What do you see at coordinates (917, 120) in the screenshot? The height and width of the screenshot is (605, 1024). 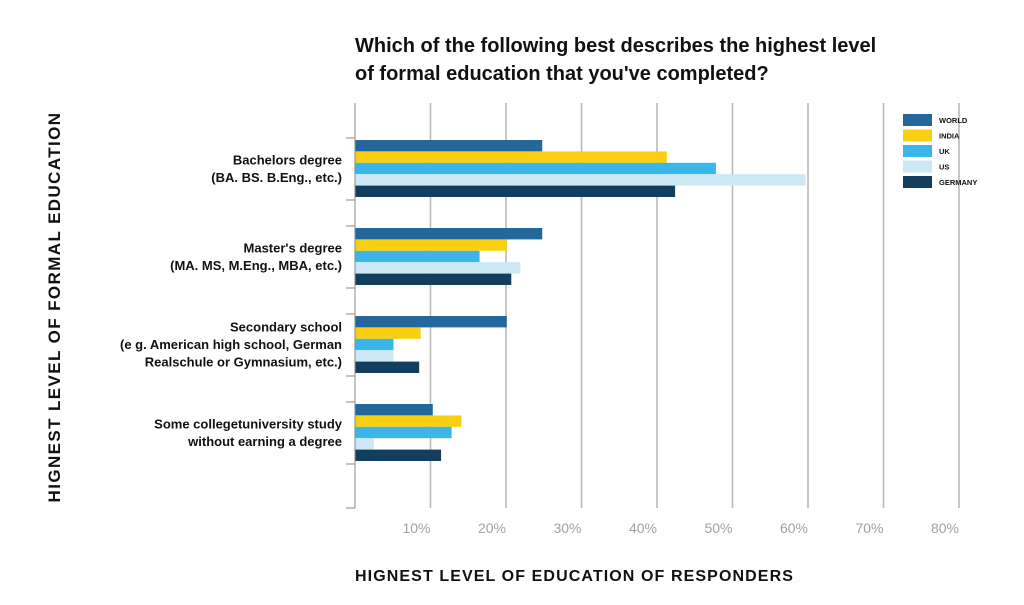 I see `legend-swatch-world` at bounding box center [917, 120].